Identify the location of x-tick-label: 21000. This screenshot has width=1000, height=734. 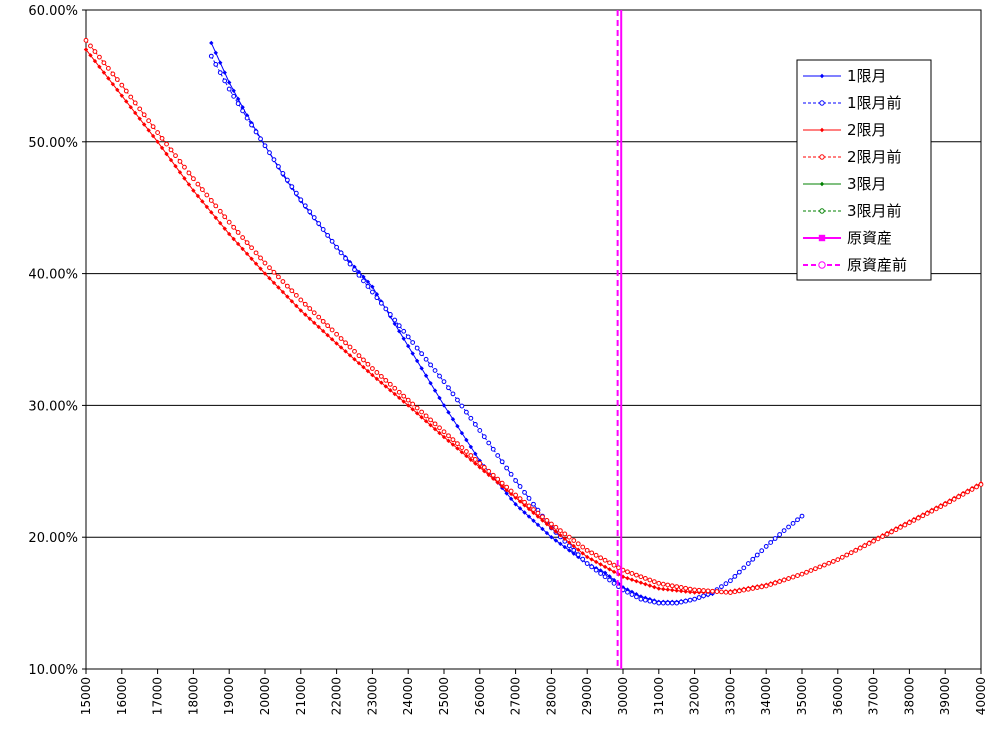
(301, 696).